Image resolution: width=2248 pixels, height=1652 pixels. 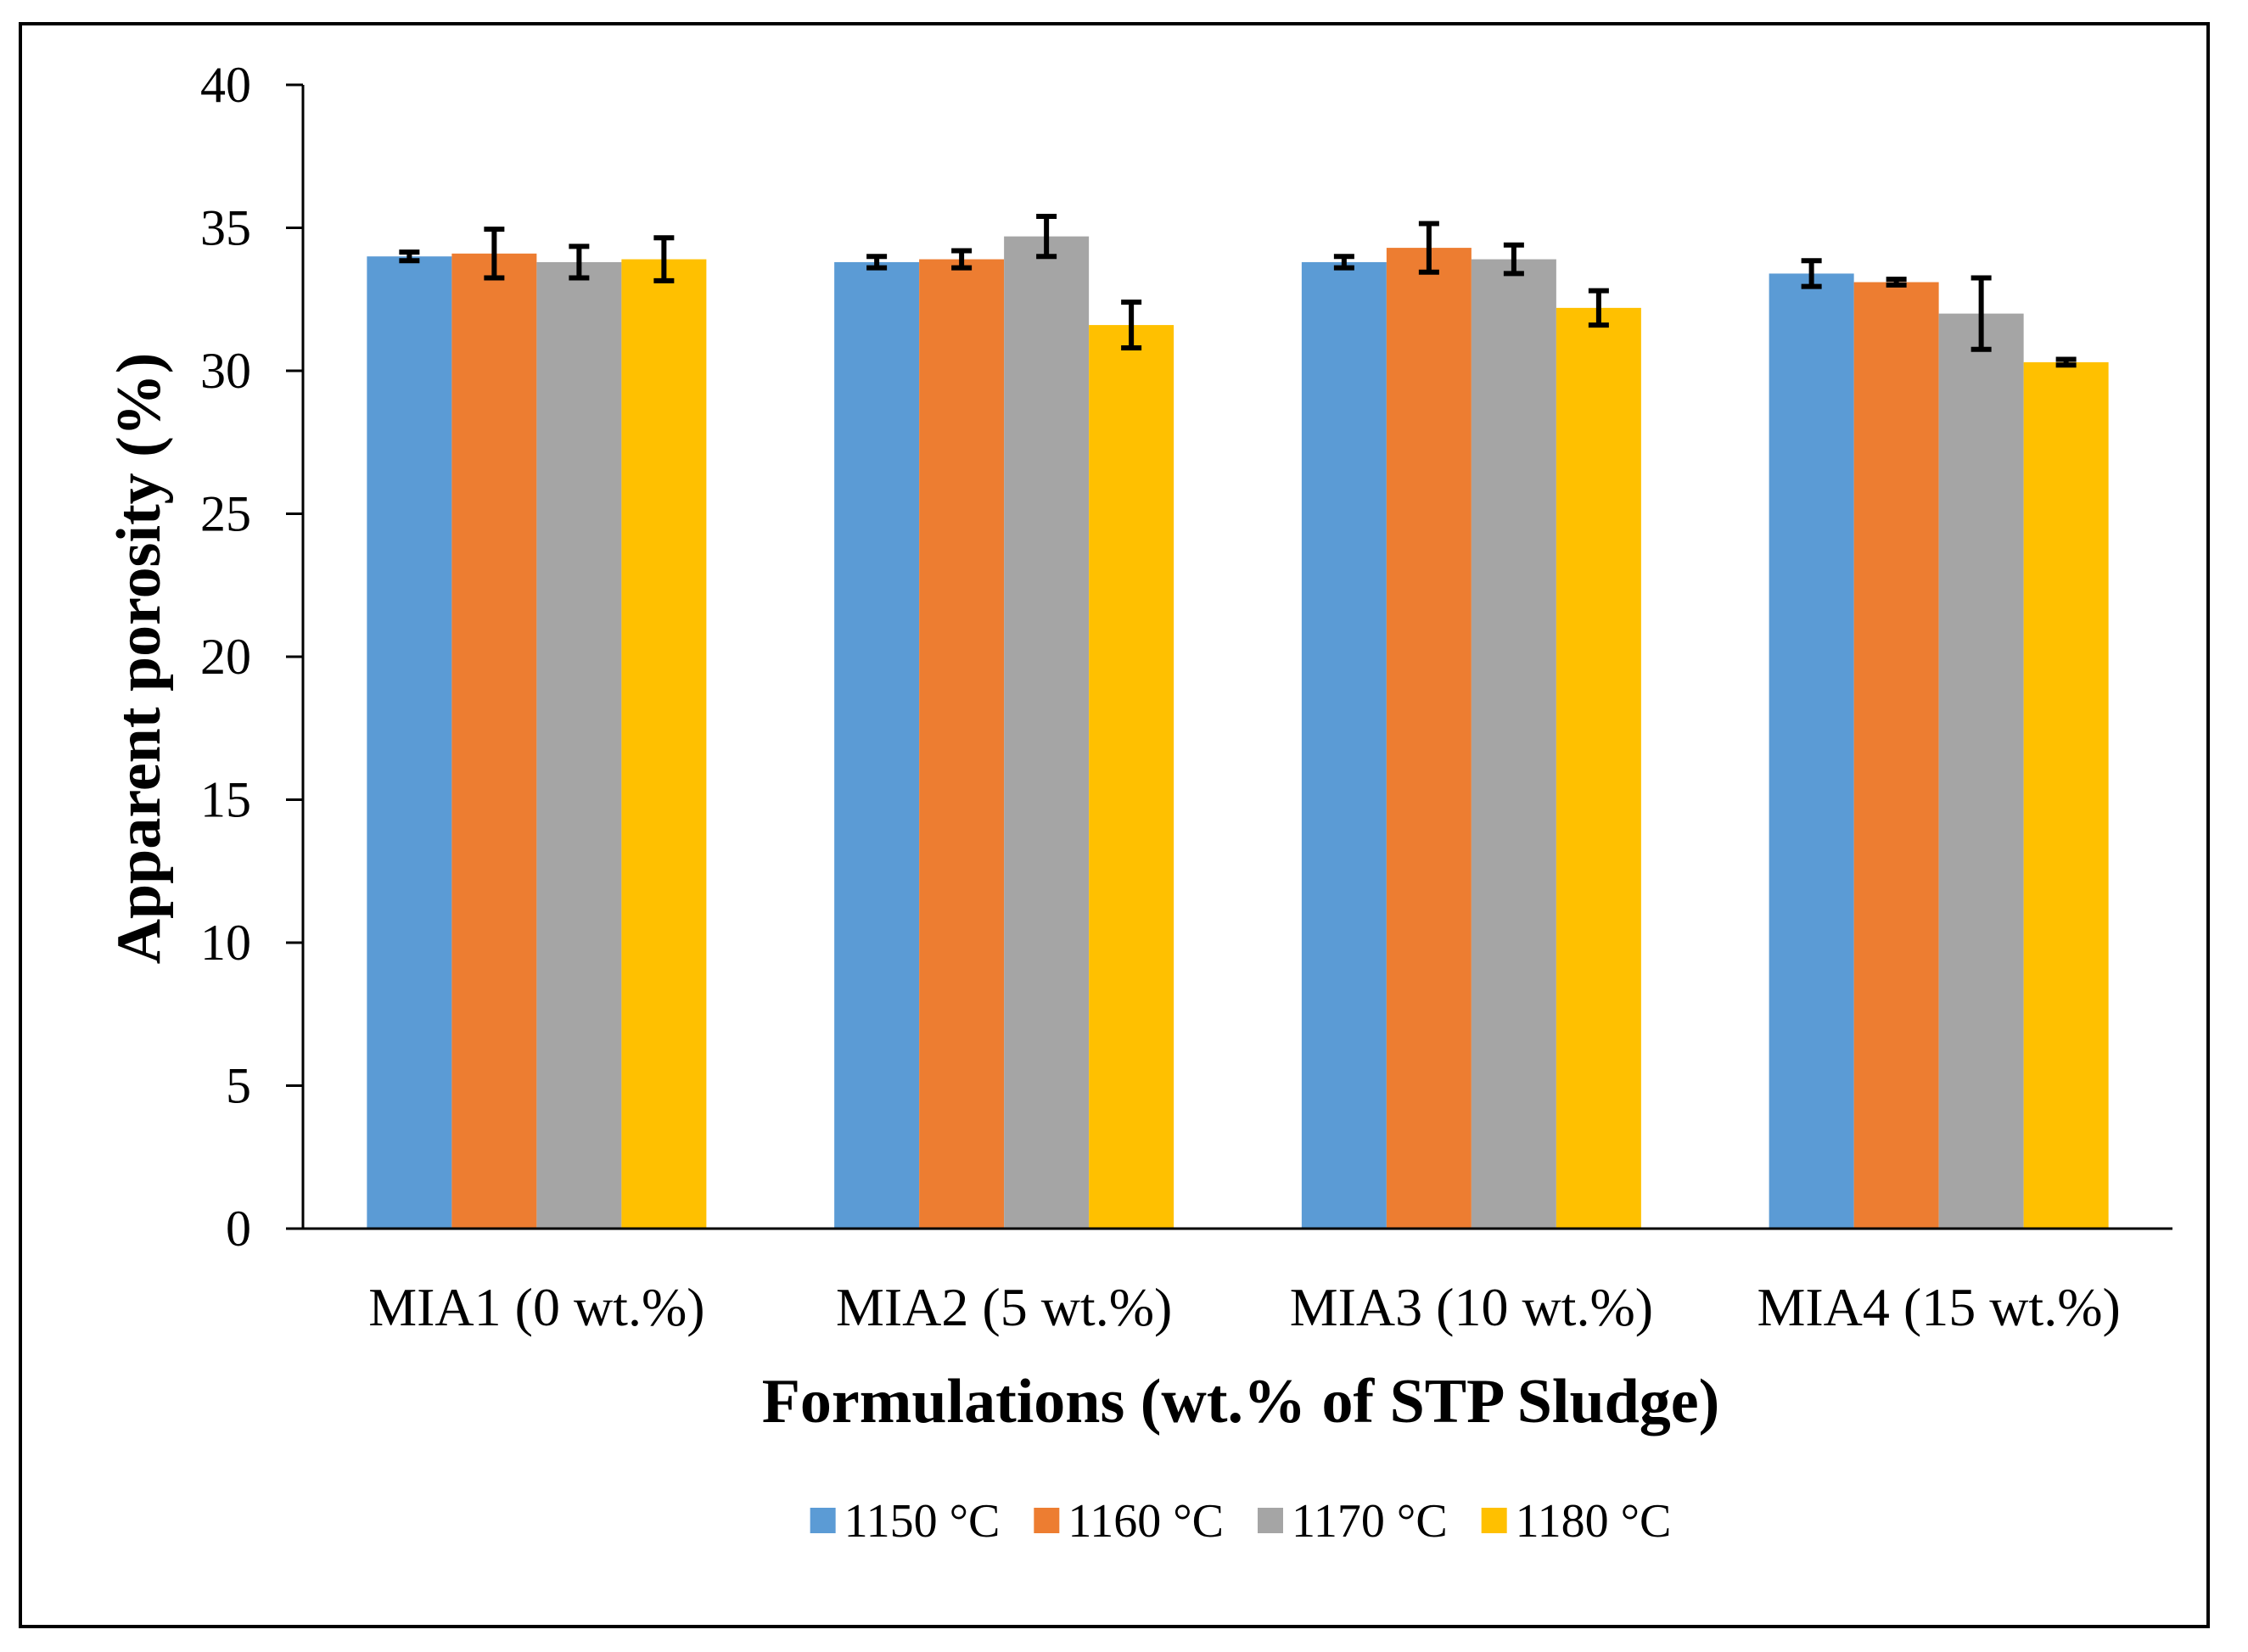 I want to click on y-ticks: 0 5 10 15 20 25 30 35 40, so click(x=251, y=657).